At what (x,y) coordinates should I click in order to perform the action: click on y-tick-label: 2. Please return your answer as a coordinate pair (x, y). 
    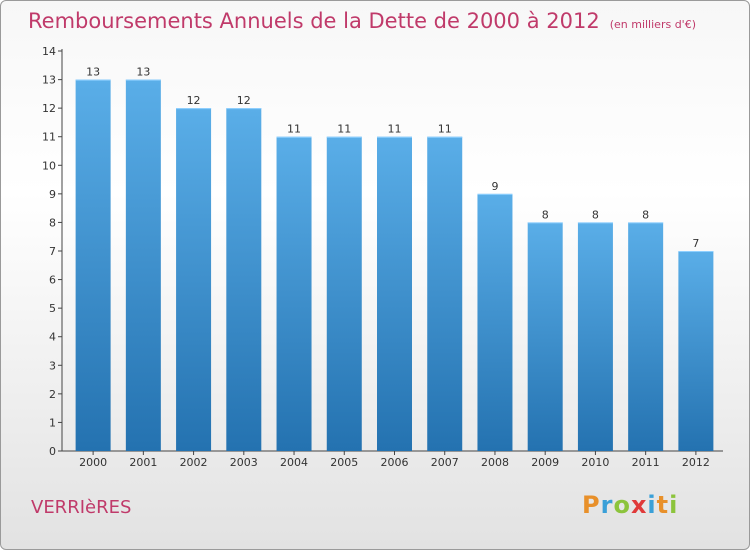
    Looking at the image, I should click on (52, 394).